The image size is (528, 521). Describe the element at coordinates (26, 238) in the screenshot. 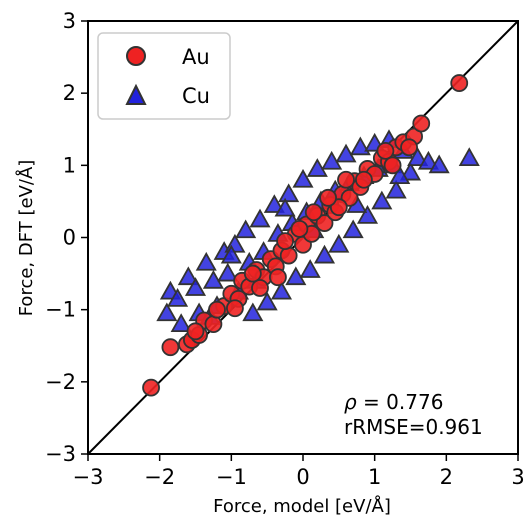

I see `y-axis-label: Force, DFT [eV/Å]` at that location.